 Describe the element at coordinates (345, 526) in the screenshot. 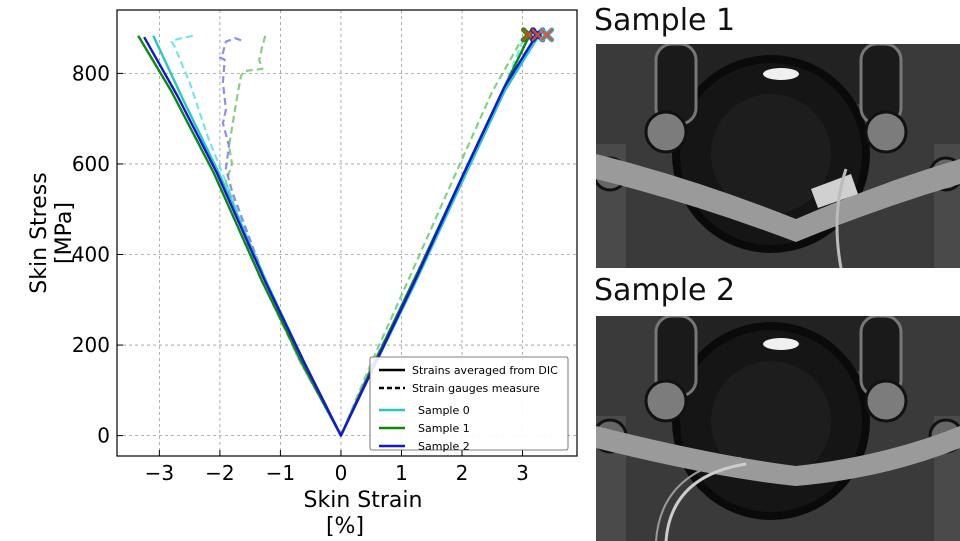

I see `x-axis-unit: [%]` at that location.